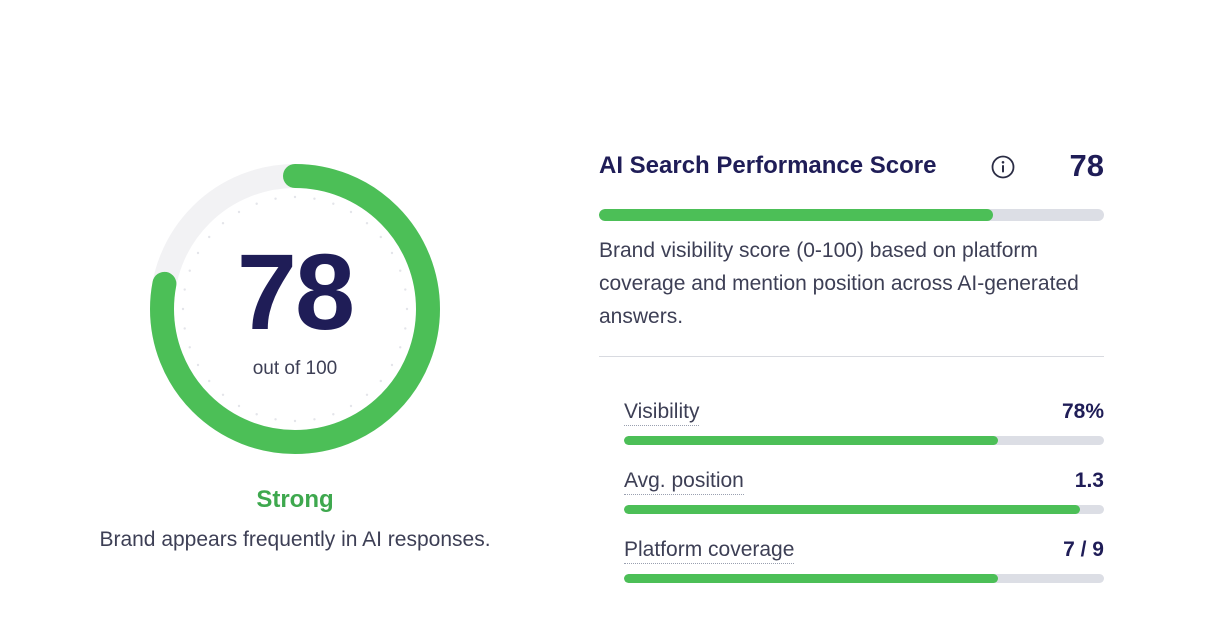 The width and height of the screenshot is (1220, 639). I want to click on score-gauge: 78 out of 100, so click(295, 309).